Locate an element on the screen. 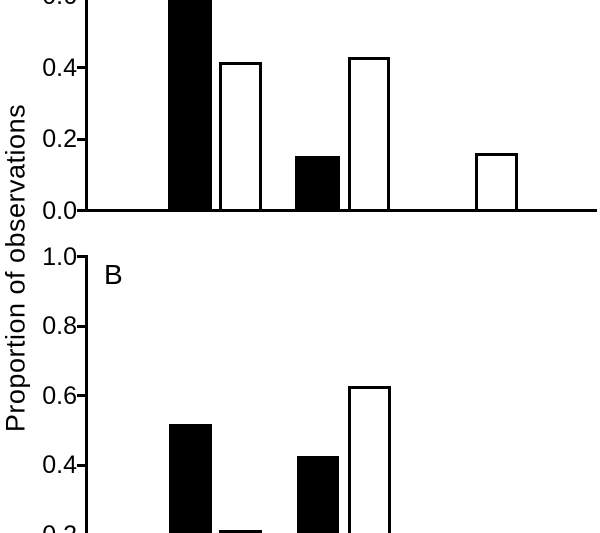  y-tick-label: 1.0 is located at coordinates (59, 256).